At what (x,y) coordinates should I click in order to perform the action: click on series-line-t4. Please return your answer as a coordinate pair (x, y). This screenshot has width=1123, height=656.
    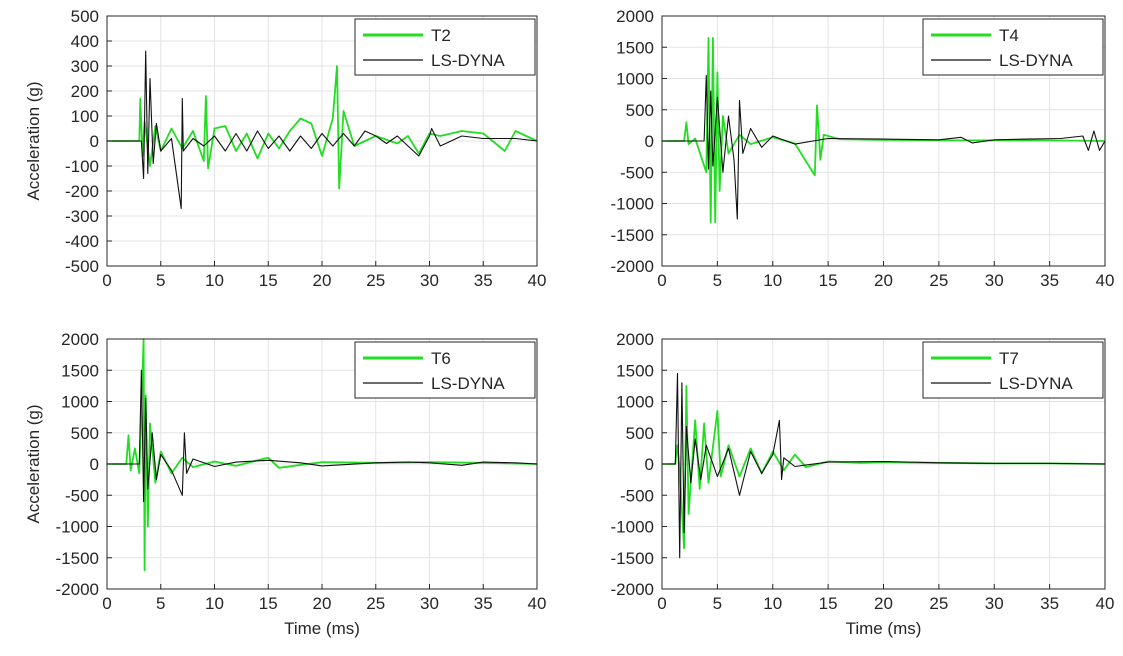
    Looking at the image, I should click on (884, 130).